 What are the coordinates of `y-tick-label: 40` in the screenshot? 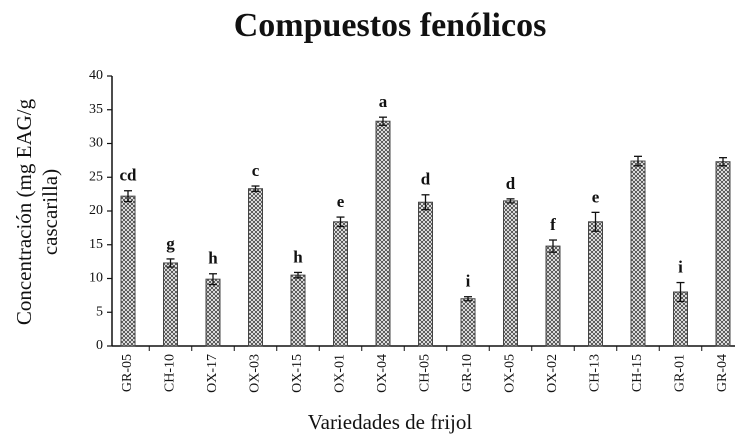 It's located at (96, 75).